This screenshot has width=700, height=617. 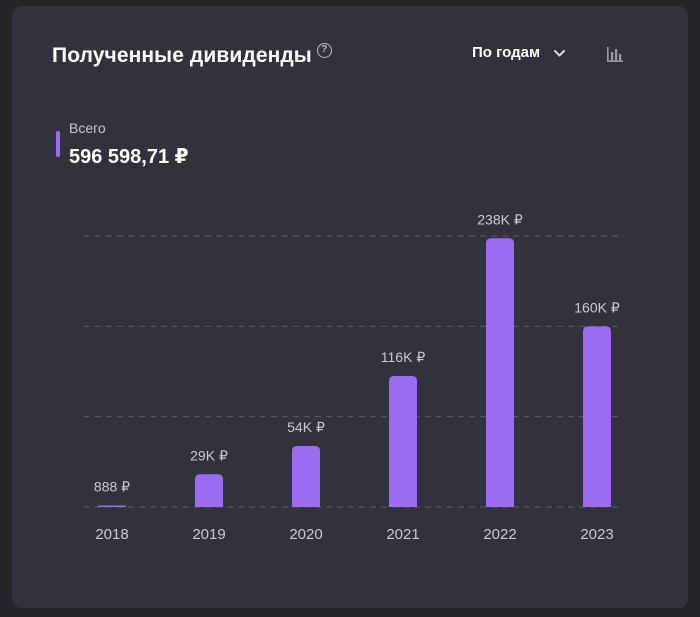 What do you see at coordinates (500, 219) in the screenshot?
I see `data-label-2022: 238K ₽` at bounding box center [500, 219].